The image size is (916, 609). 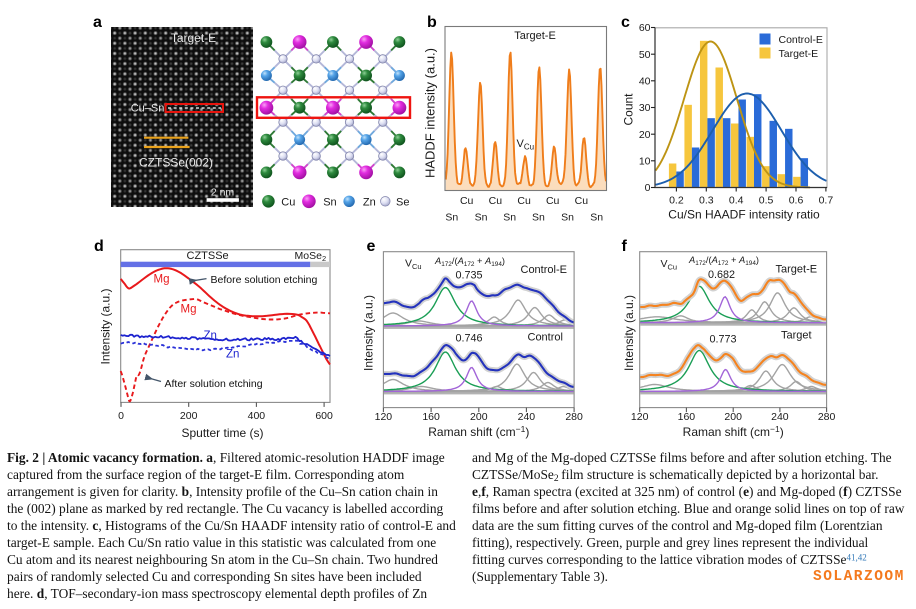 What do you see at coordinates (208, 256) in the screenshot?
I see `svg-text: CZTSSe` at bounding box center [208, 256].